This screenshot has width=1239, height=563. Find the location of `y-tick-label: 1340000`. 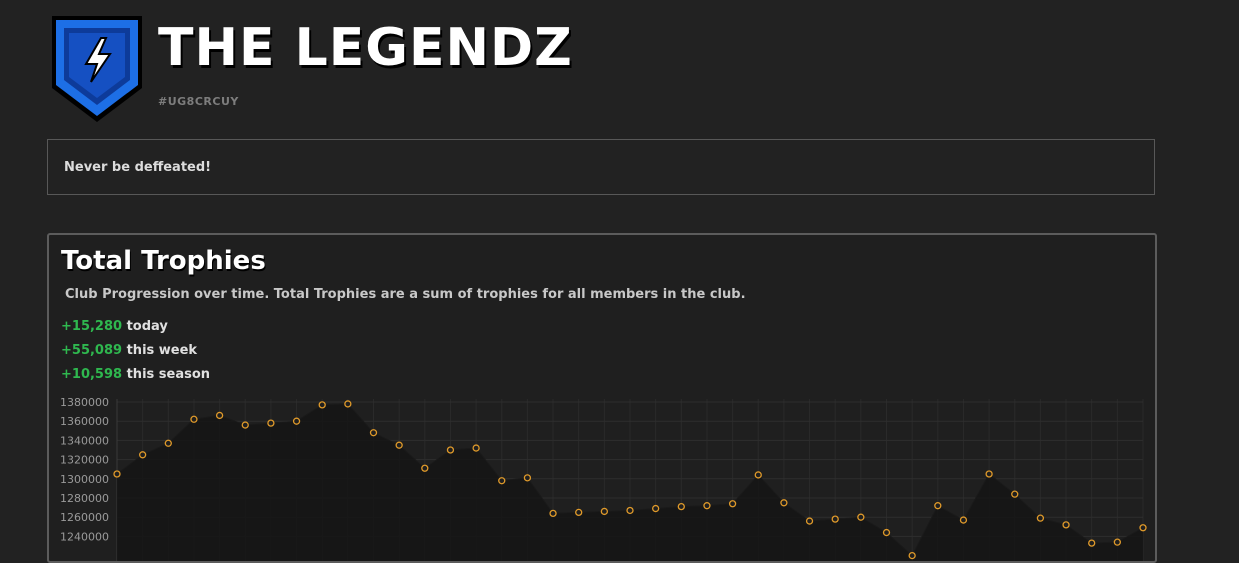

y-tick-label: 1340000 is located at coordinates (84, 440).